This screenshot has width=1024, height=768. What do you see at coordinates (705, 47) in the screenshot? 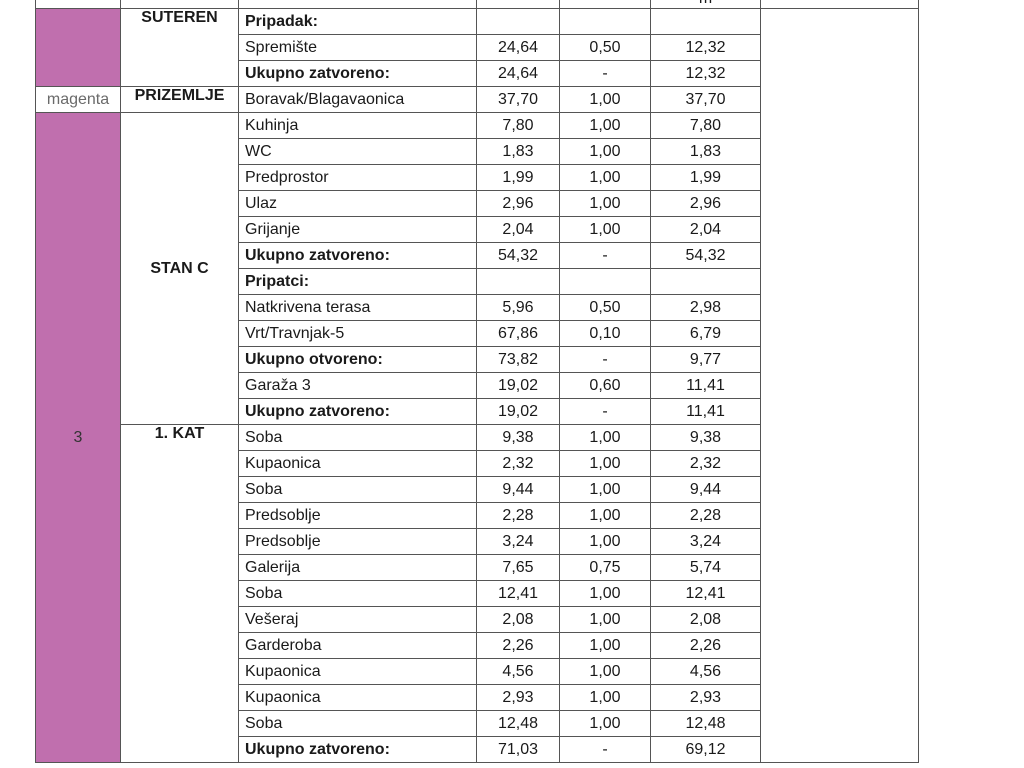
I see `net-area-value: 12,32` at bounding box center [705, 47].